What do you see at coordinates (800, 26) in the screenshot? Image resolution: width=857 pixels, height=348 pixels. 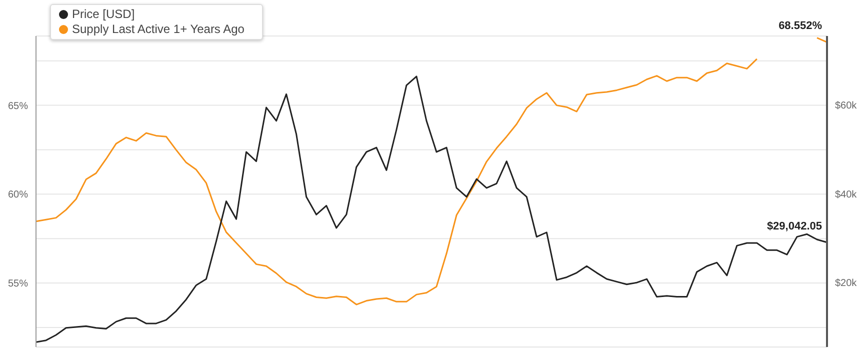 I see `data-label: 68.552%` at bounding box center [800, 26].